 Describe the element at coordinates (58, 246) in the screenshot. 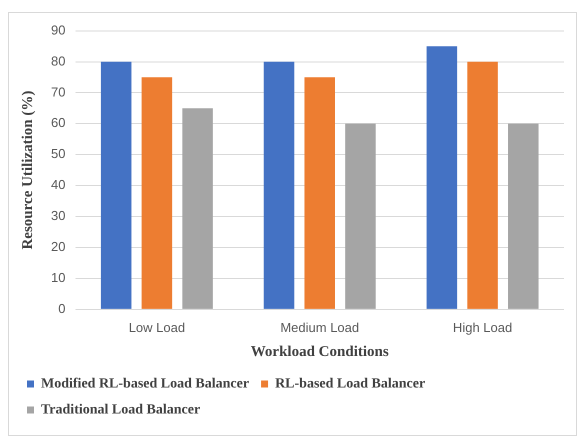

I see `y-tick-label: 20` at that location.